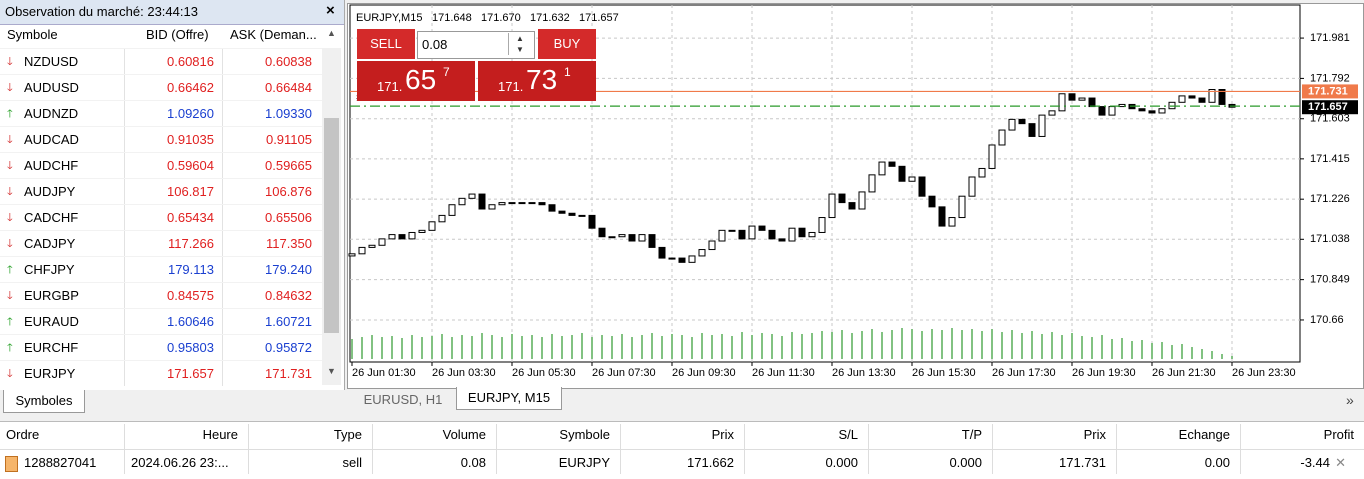 This screenshot has width=1364, height=479. Describe the element at coordinates (124, 217) in the screenshot. I see `col-sep` at that location.